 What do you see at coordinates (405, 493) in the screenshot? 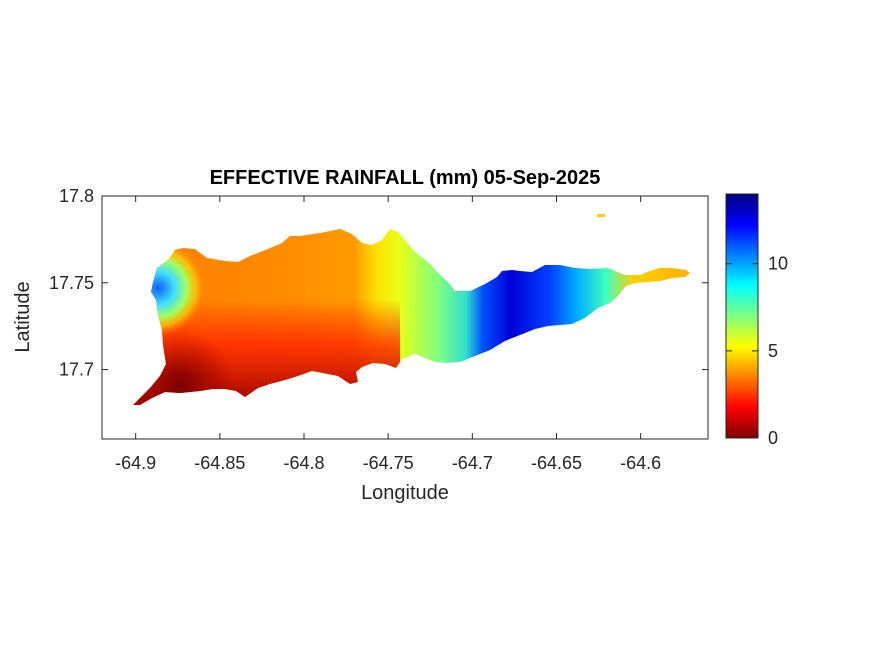
I see `x-axis-label: Longitude` at bounding box center [405, 493].